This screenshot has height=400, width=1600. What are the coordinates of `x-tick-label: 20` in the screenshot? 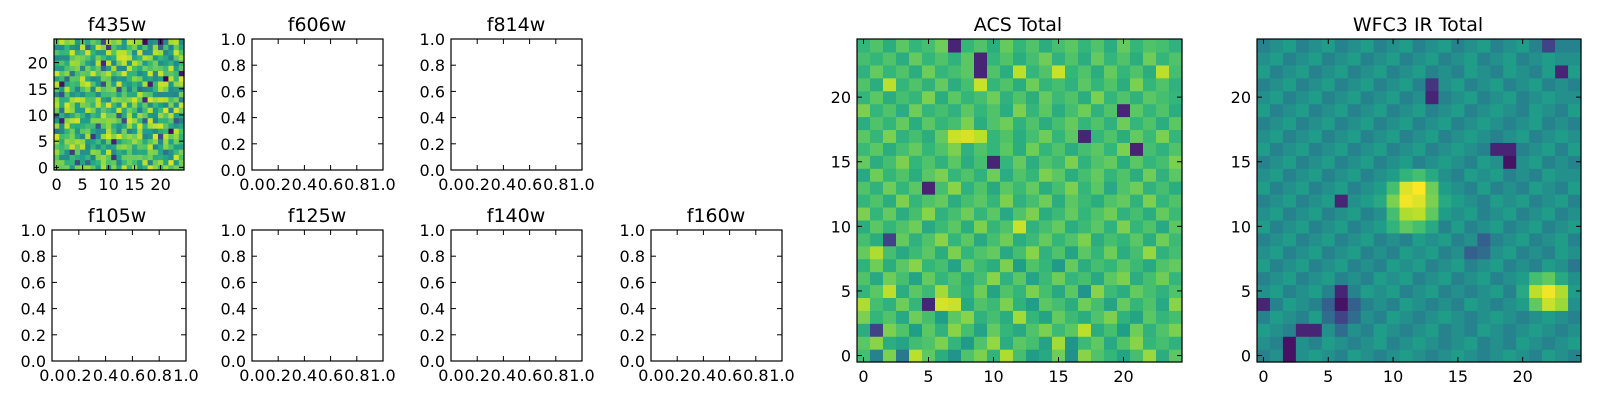 It's located at (1523, 376).